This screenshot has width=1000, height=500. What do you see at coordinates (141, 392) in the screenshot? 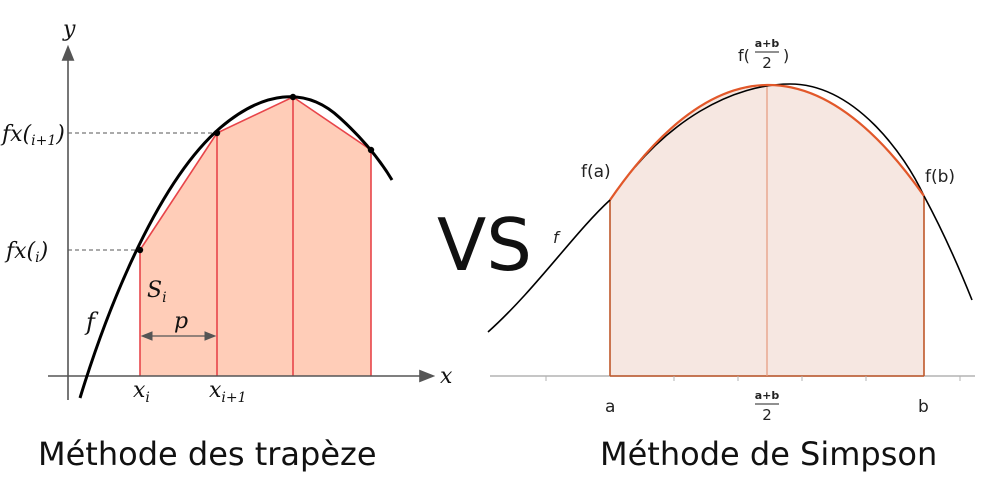
I see `x-i-label: xi` at bounding box center [141, 392].